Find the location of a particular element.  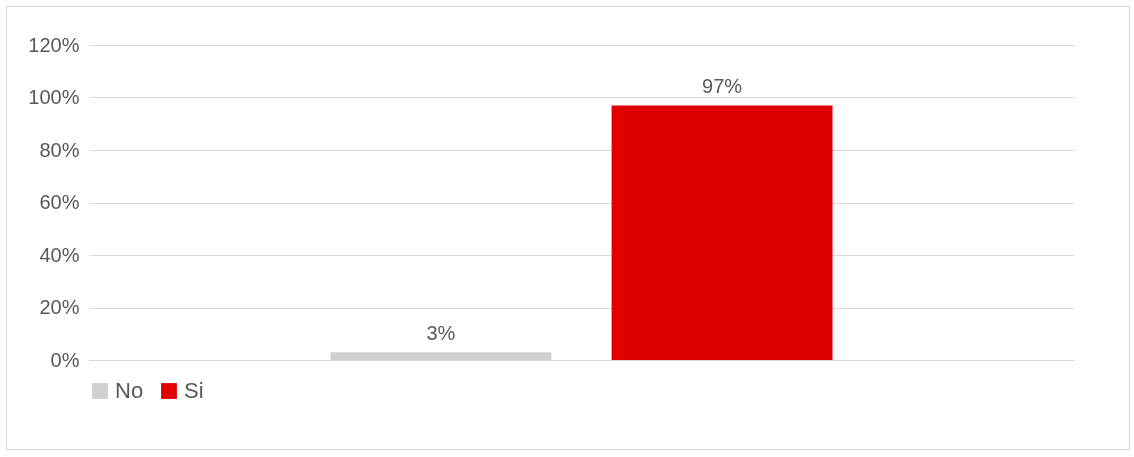

y-tick-label: 80% is located at coordinates (59, 149).